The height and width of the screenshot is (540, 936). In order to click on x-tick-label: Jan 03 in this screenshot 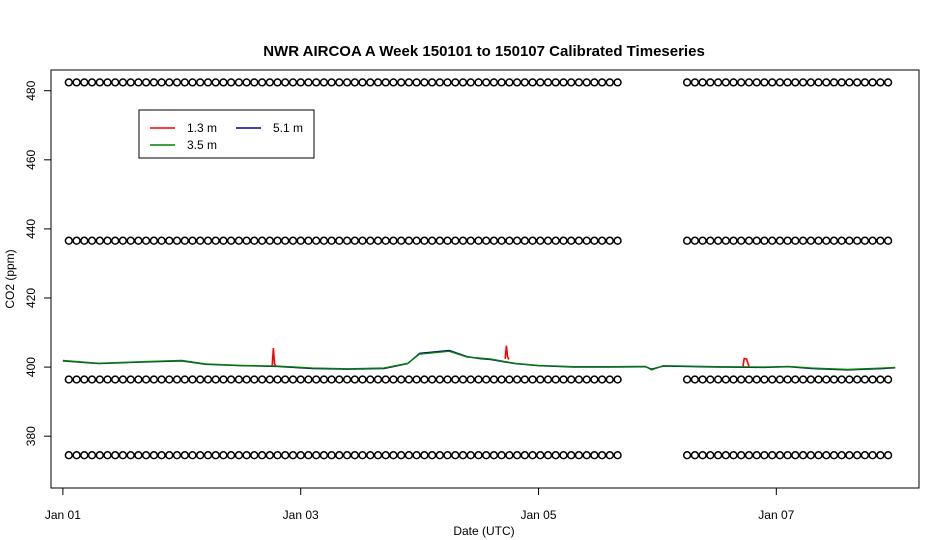, I will do `click(301, 515)`.